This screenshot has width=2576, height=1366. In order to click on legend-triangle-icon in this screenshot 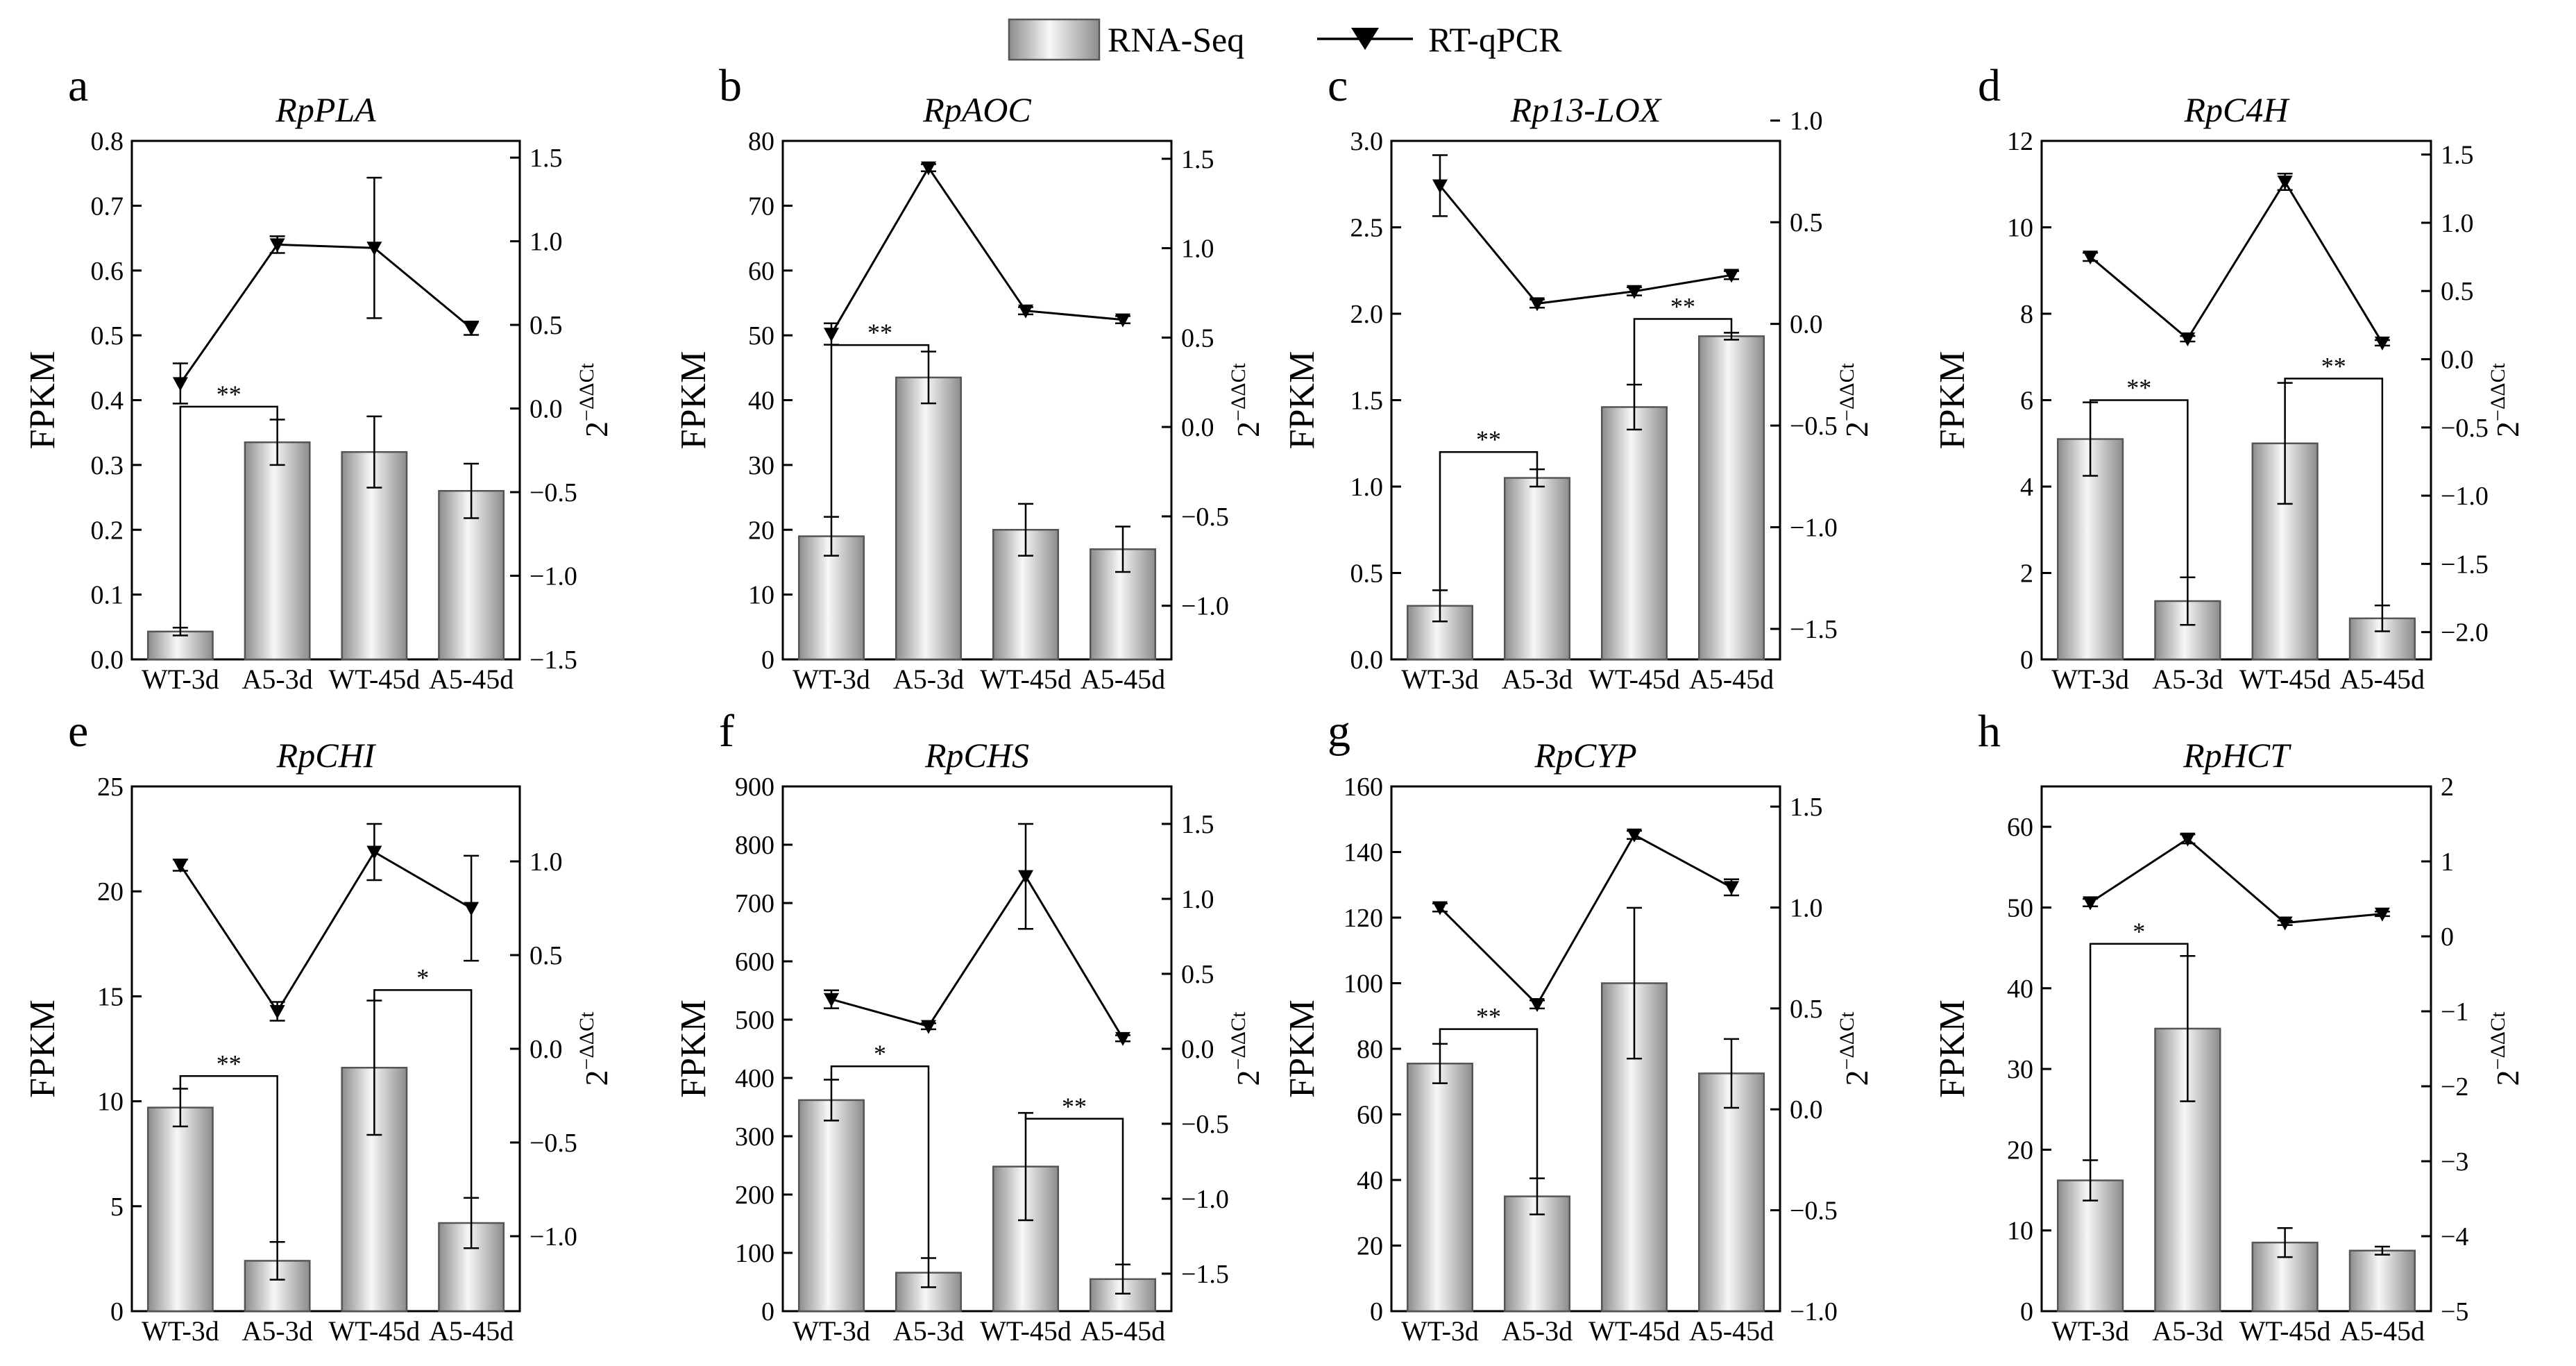, I will do `click(1365, 39)`.